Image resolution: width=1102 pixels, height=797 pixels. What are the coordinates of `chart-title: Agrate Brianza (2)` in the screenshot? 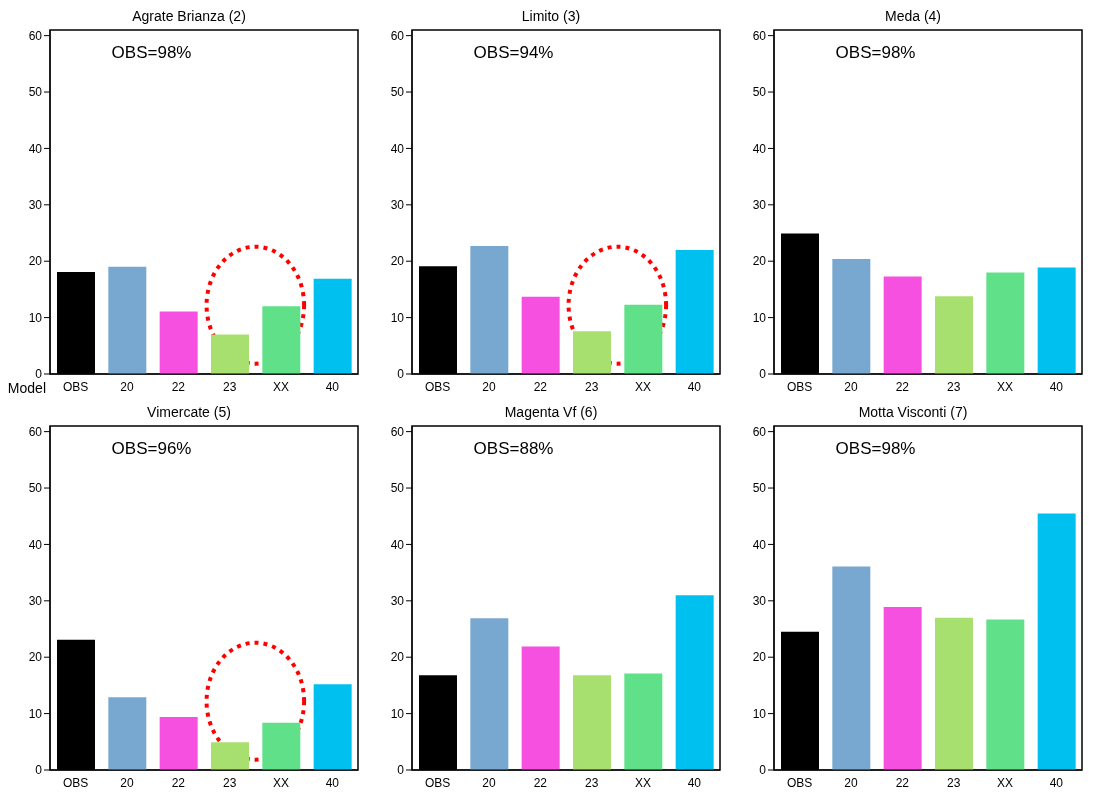 It's located at (189, 16).